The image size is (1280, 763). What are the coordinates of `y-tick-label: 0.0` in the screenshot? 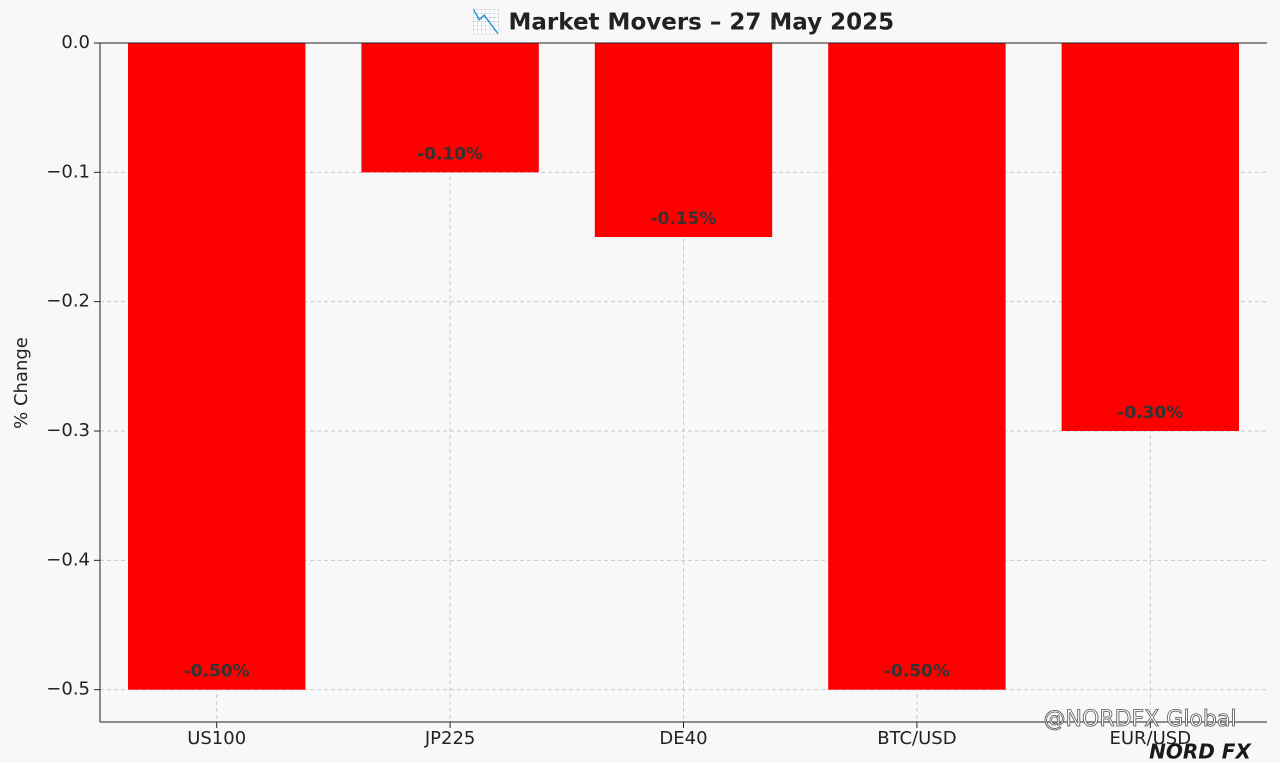 It's located at (75, 42).